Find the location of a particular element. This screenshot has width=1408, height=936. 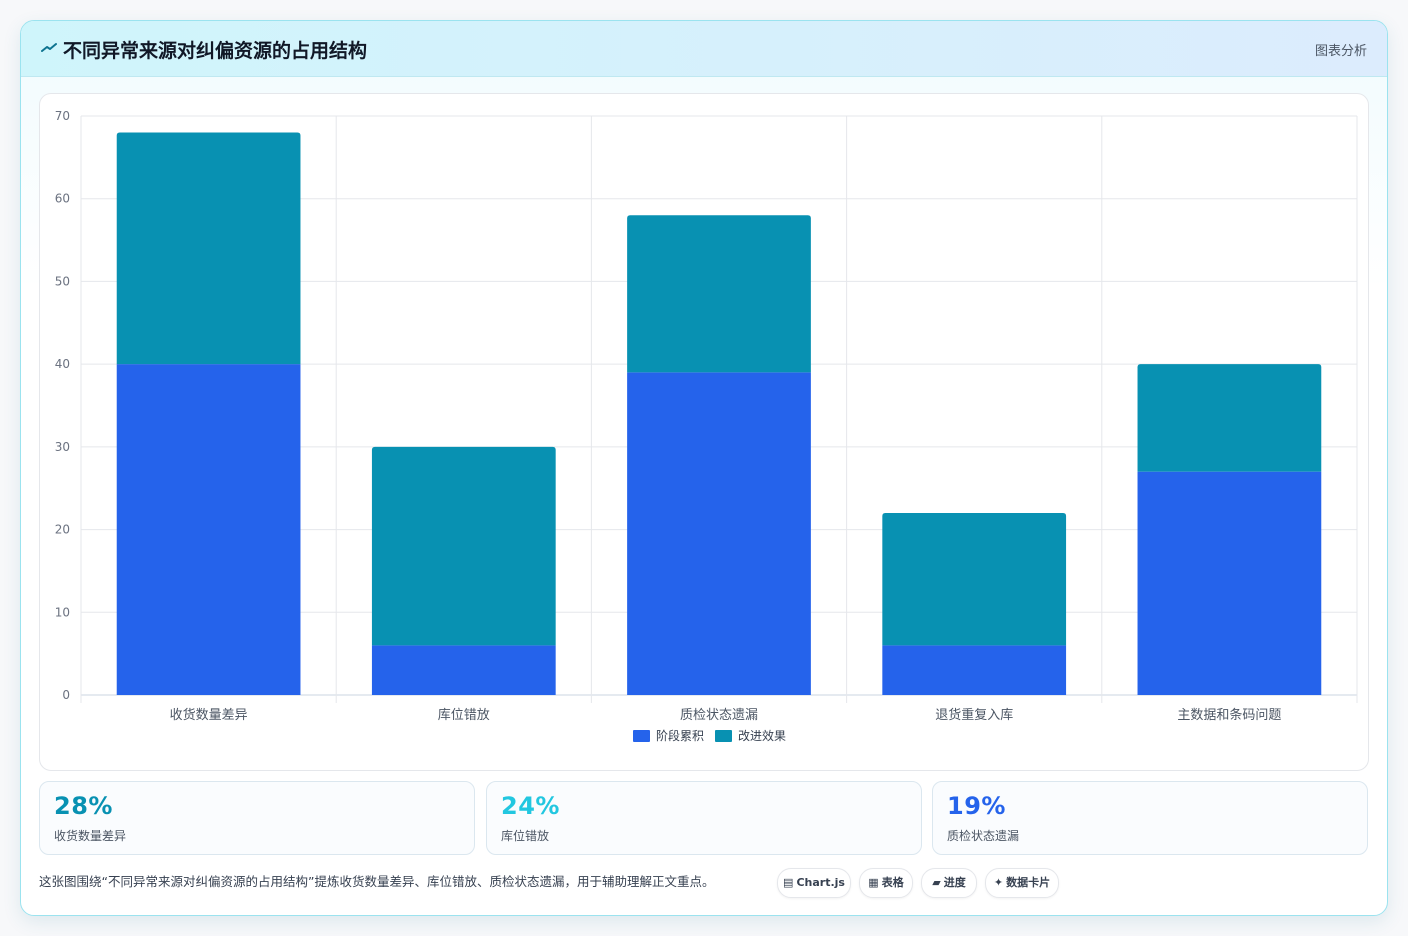

y-tick-label: 0 is located at coordinates (66, 695).